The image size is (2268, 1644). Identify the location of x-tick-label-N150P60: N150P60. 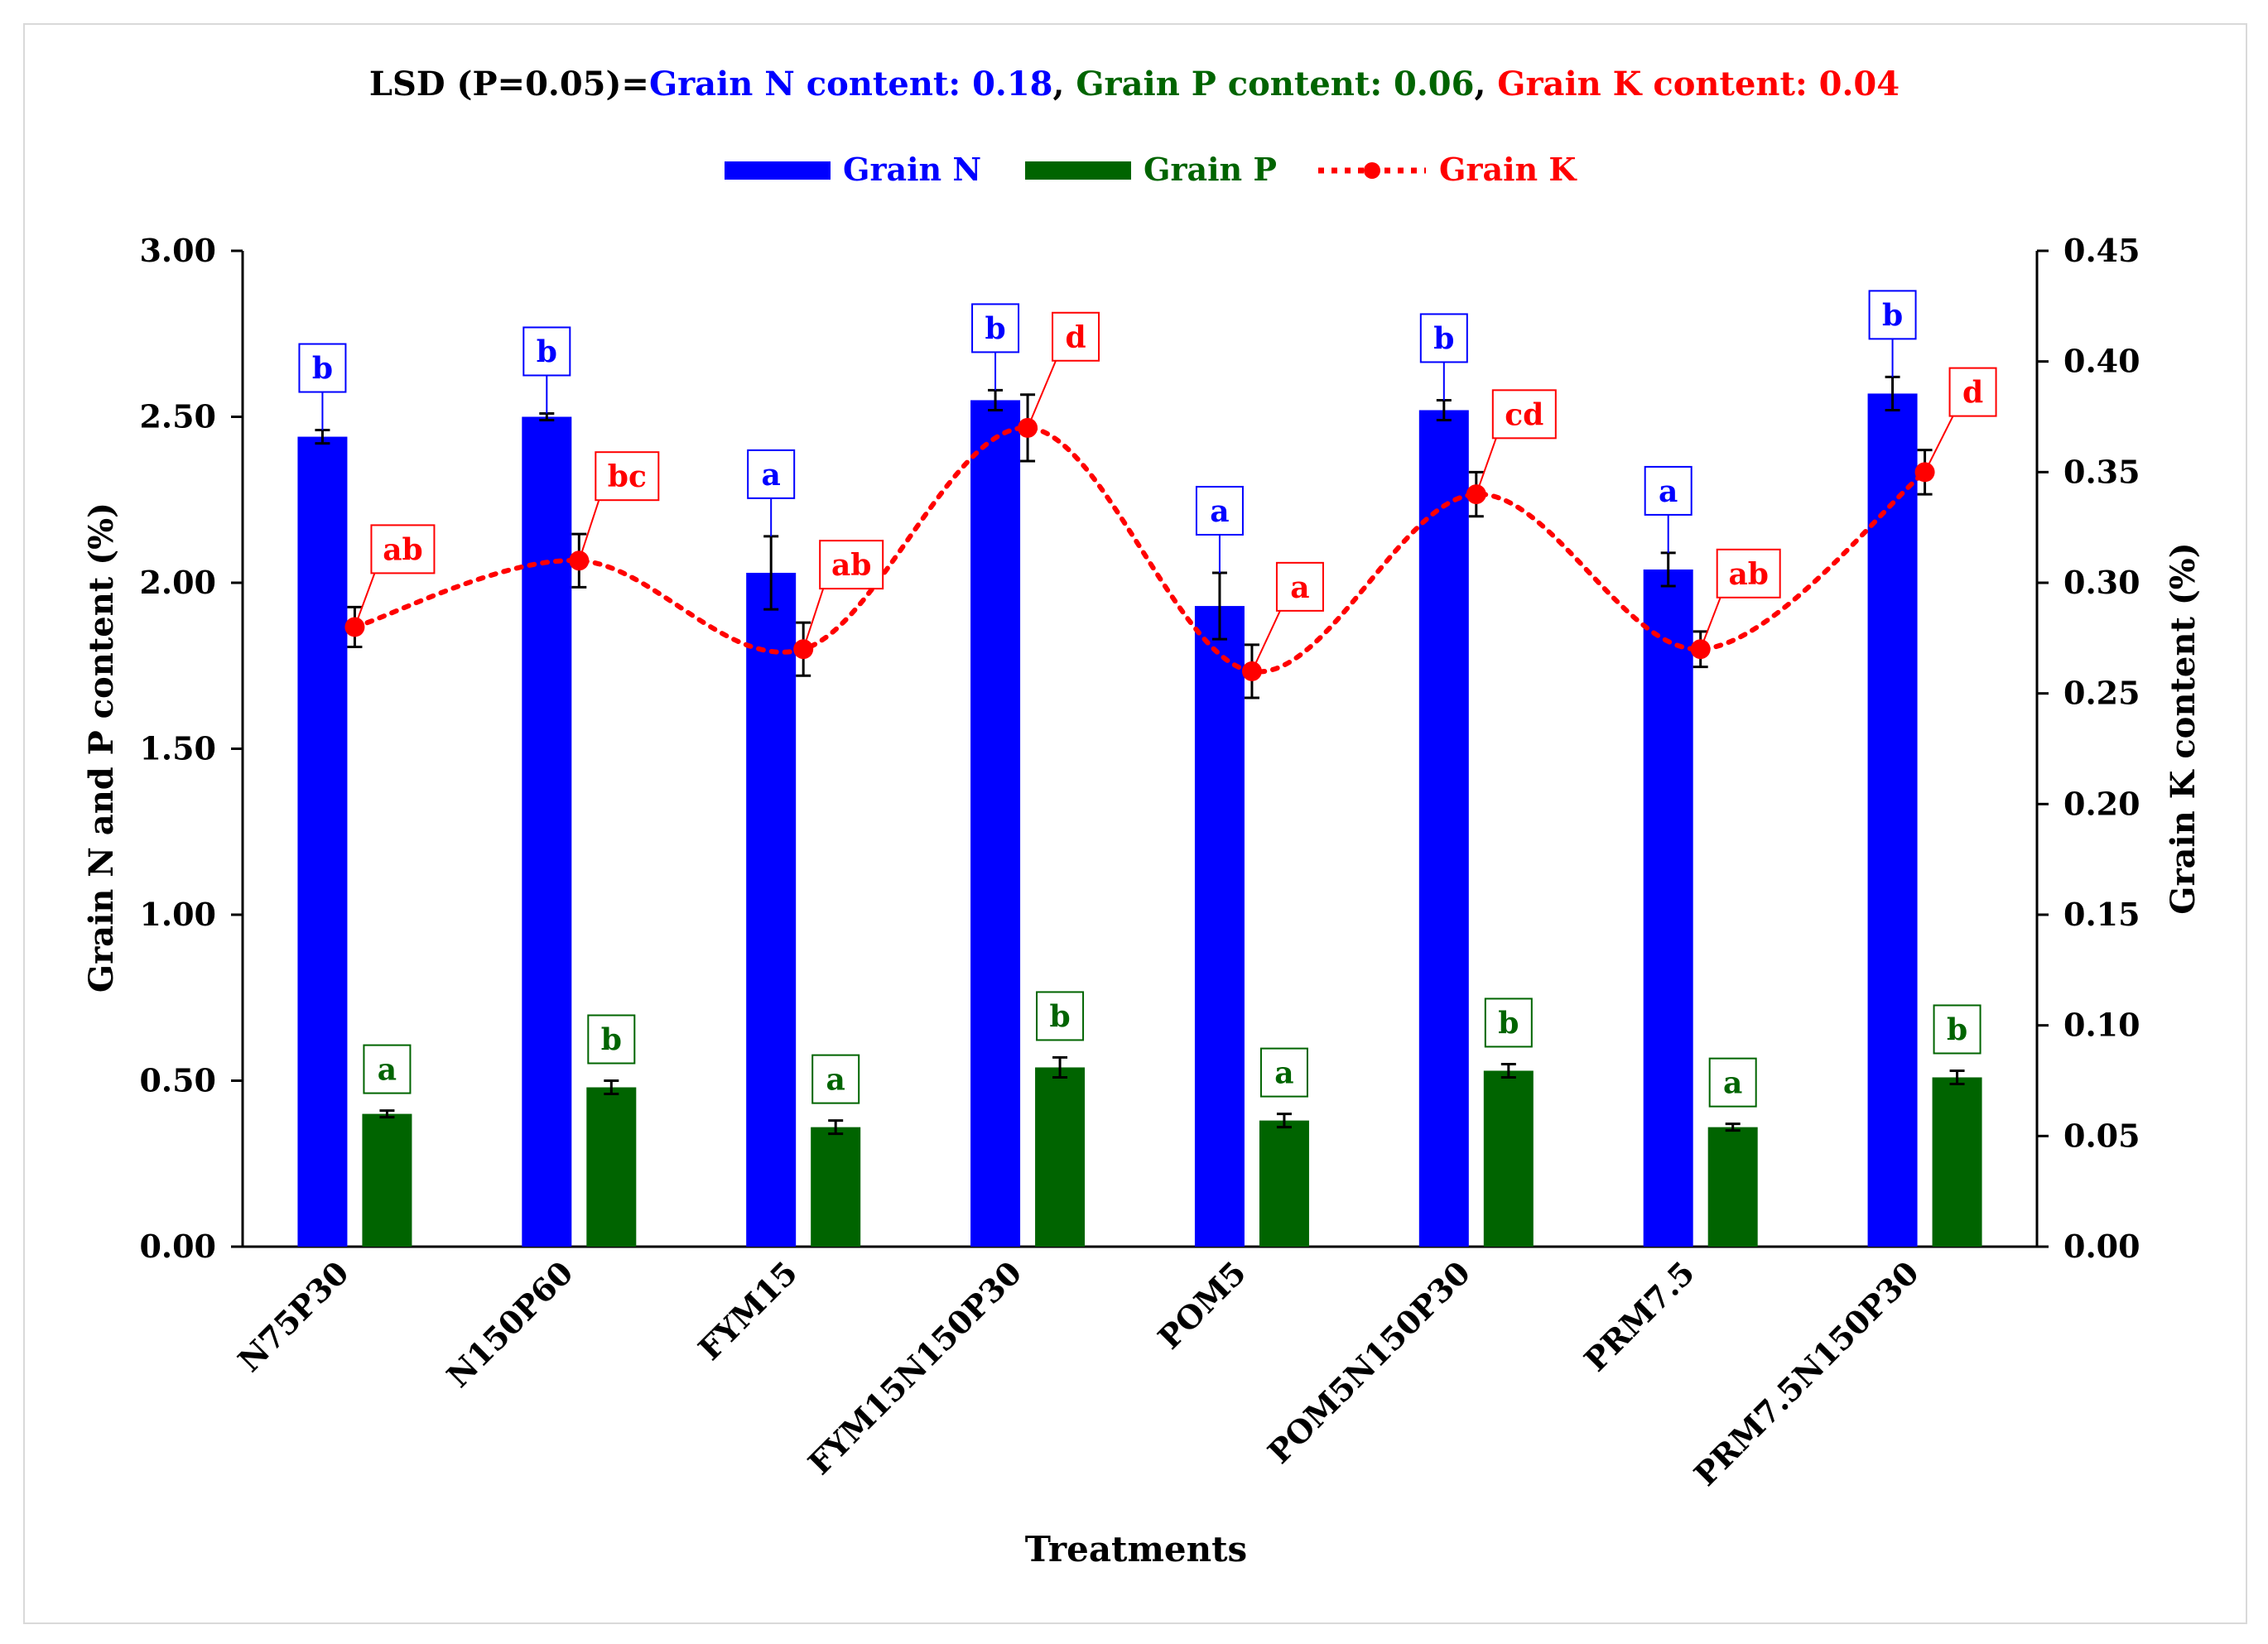
(510, 1324).